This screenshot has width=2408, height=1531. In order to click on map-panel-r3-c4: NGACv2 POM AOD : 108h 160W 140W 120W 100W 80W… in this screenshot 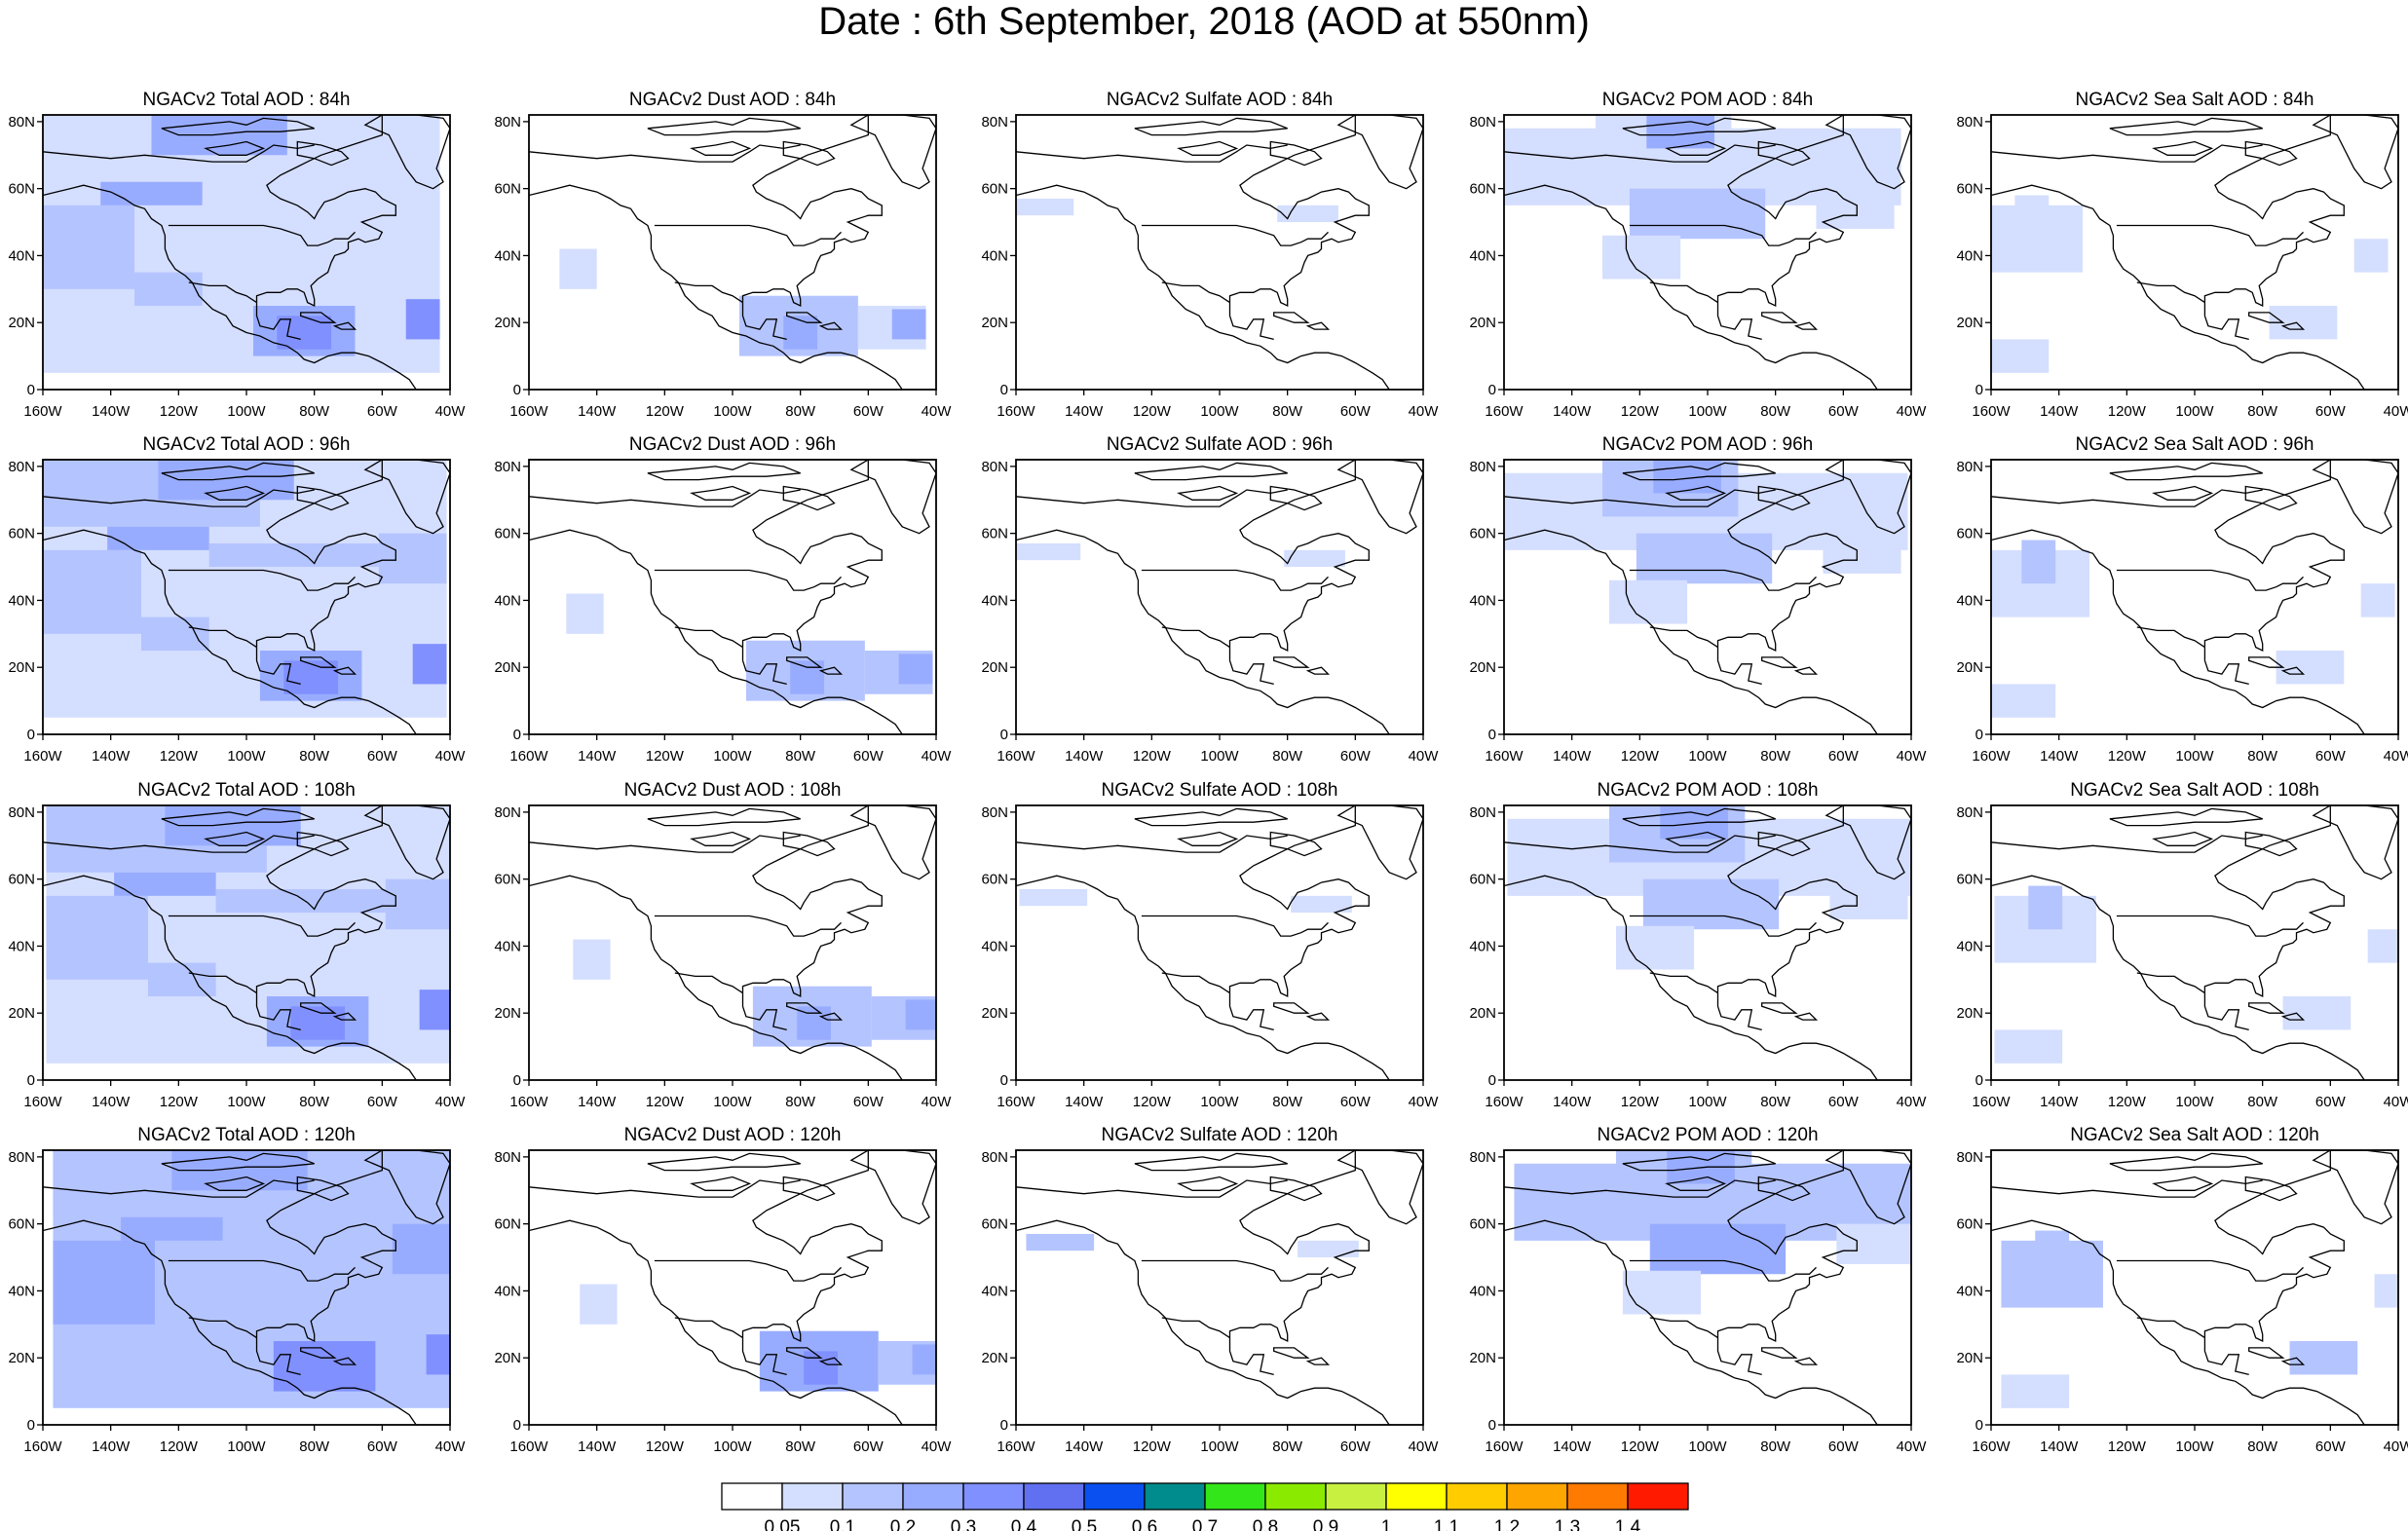, I will do `click(1698, 945)`.